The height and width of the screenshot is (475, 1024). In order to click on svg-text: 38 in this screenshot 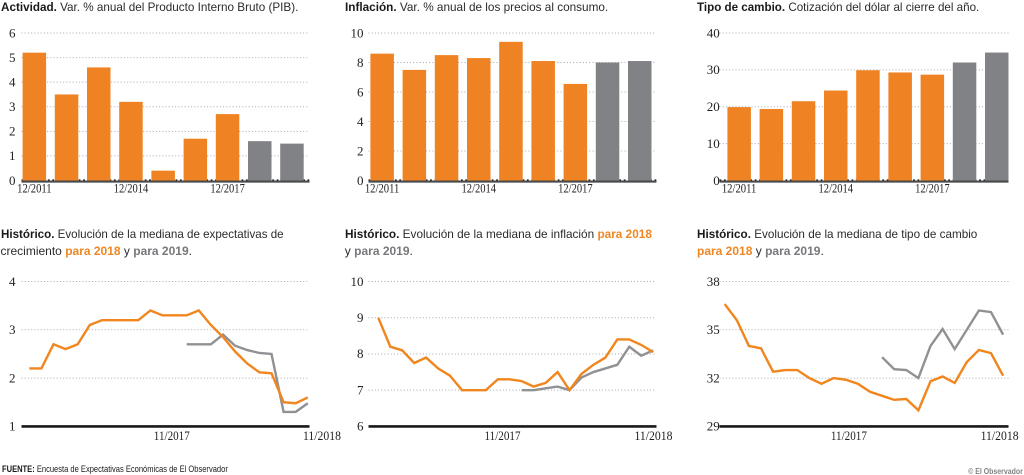, I will do `click(713, 281)`.